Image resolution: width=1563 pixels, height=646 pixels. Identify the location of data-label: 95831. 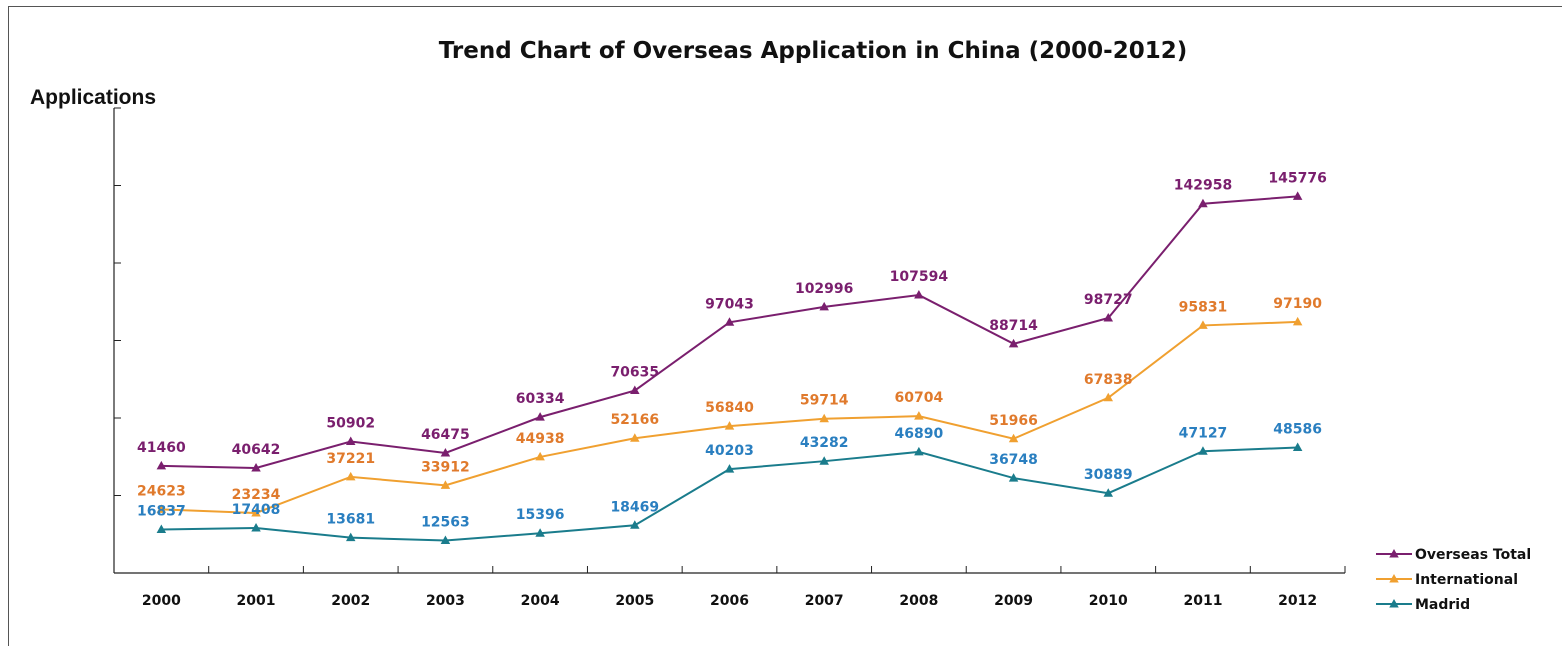
(1203, 307).